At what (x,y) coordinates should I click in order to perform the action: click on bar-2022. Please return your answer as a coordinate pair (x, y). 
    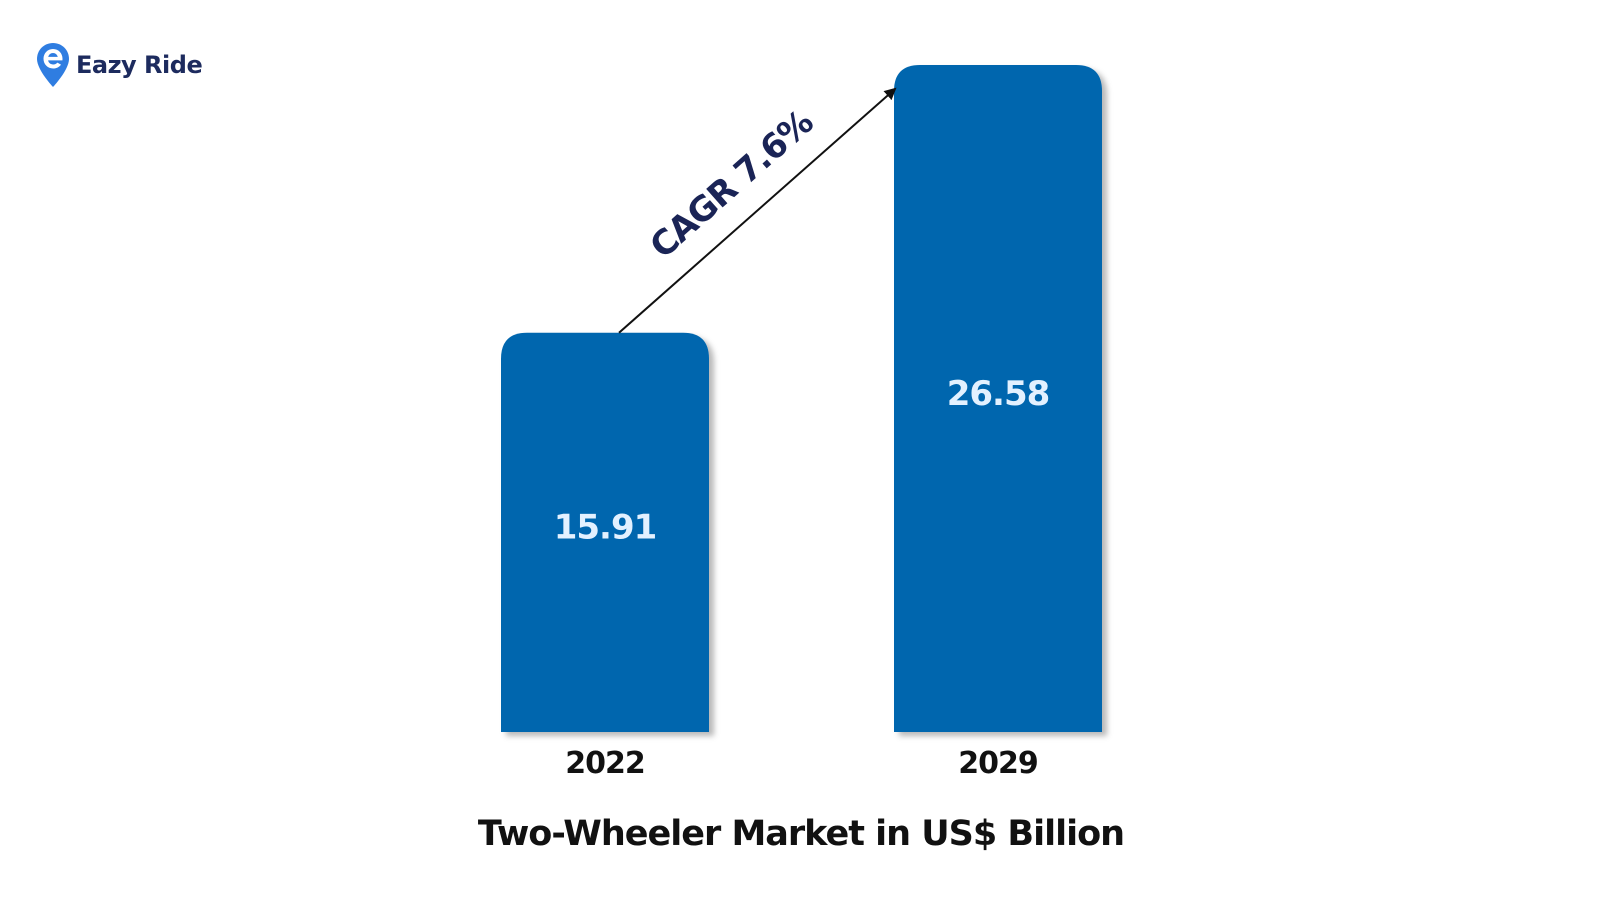
    Looking at the image, I should click on (605, 532).